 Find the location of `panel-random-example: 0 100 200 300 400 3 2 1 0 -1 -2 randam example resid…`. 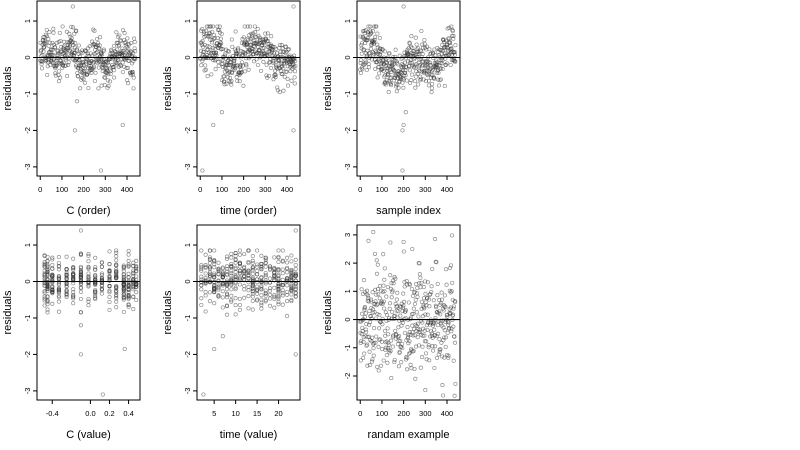

panel-random-example: 0 100 200 300 400 3 2 1 0 -1 -2 randam example resid… is located at coordinates (391, 332).